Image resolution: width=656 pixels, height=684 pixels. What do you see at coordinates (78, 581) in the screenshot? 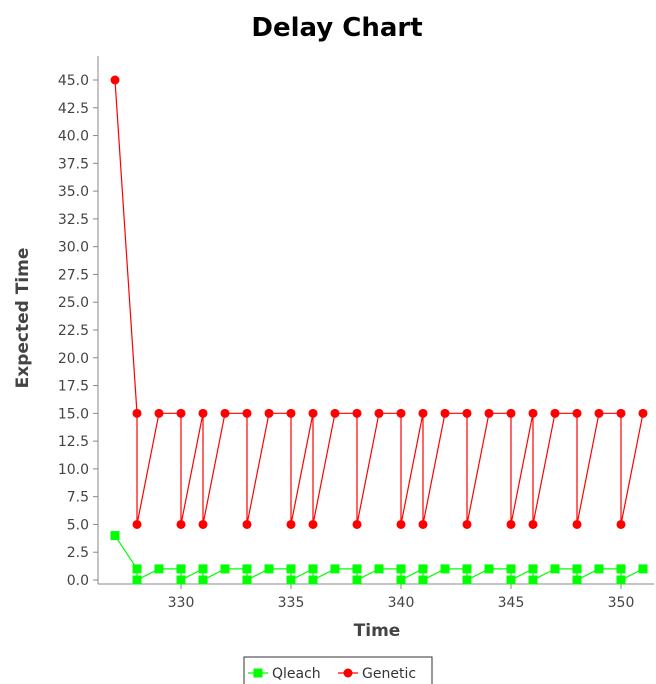
I see `y-tick-label: 0.0` at bounding box center [78, 581].